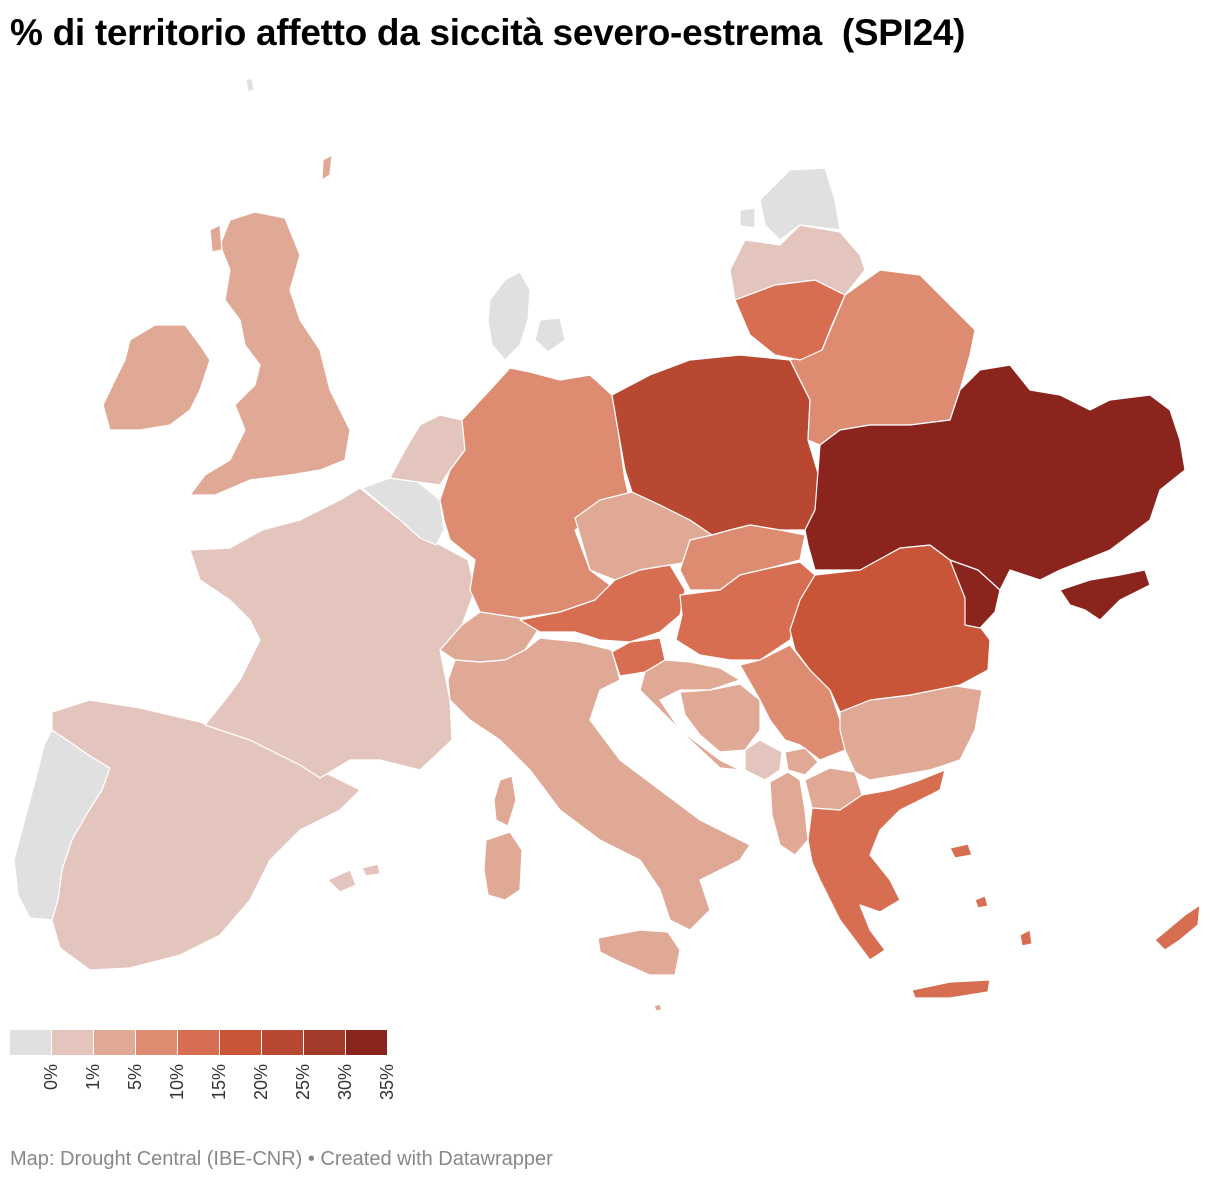  What do you see at coordinates (51, 1077) in the screenshot?
I see `legend-tick-0: 0%` at bounding box center [51, 1077].